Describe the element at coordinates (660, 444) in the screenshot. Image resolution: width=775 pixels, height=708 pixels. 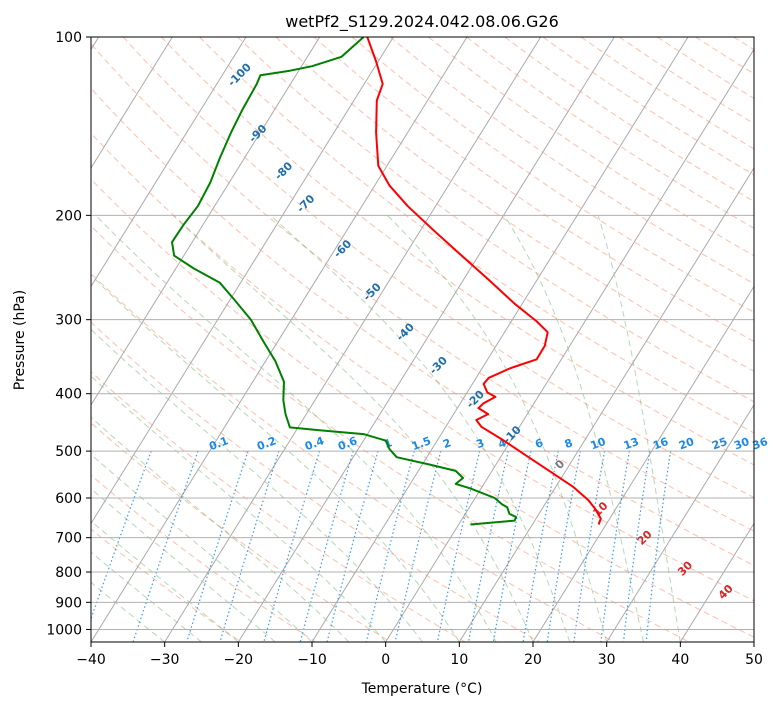
I see `mixing-ratio-label: 16` at that location.